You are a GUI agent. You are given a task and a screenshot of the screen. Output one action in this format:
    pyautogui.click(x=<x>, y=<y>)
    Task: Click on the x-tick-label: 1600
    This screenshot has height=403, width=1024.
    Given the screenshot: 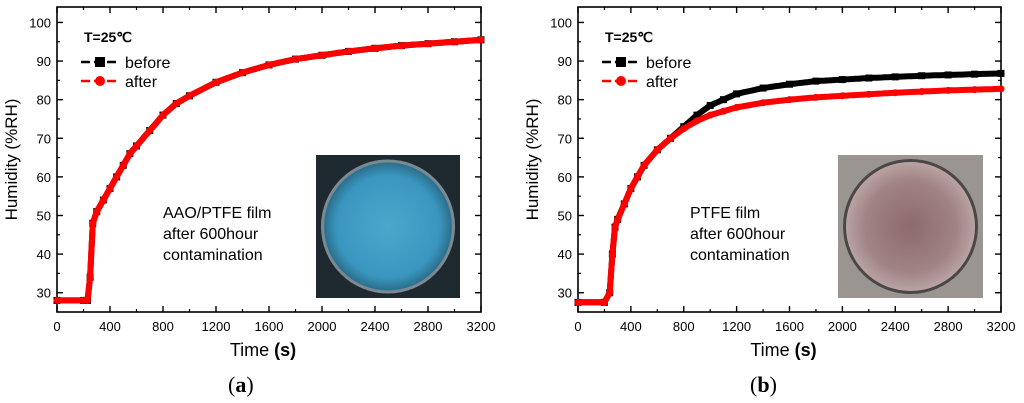 What is the action you would take?
    pyautogui.click(x=789, y=326)
    